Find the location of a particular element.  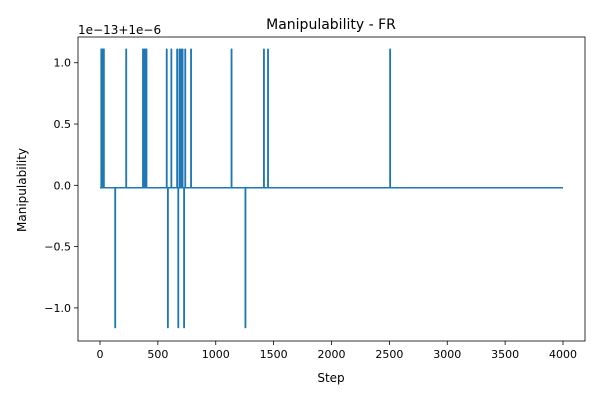

x-tick-label-2500: 2500 is located at coordinates (389, 354).